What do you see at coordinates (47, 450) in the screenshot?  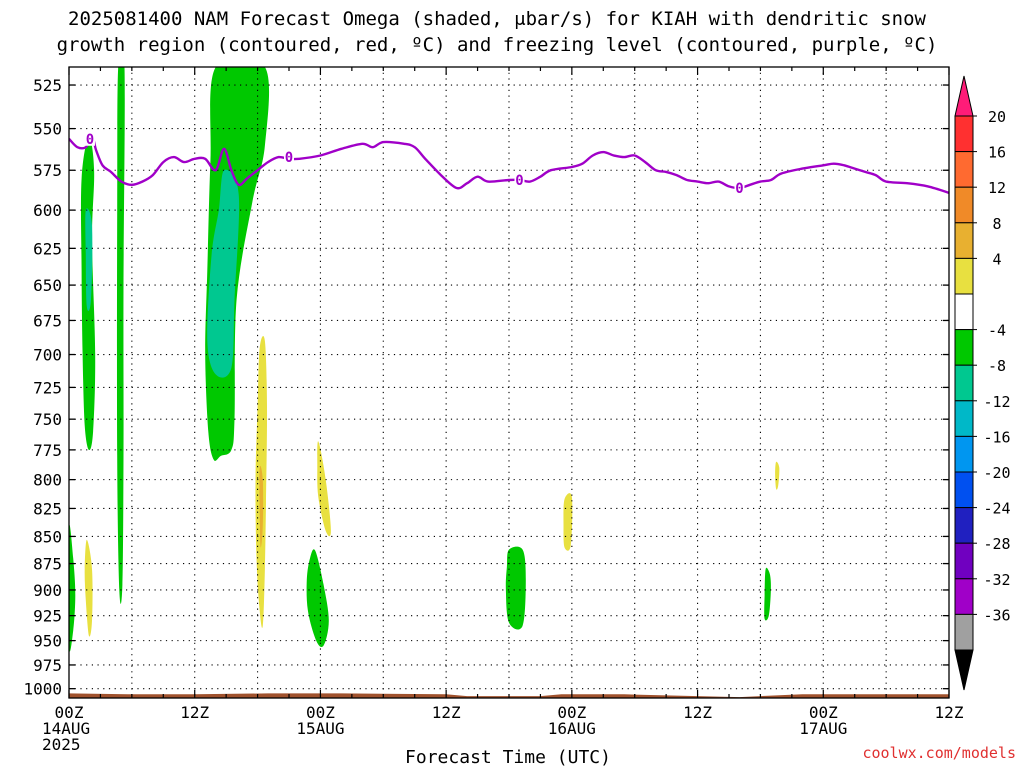 I see `y-tick-label: 775` at bounding box center [47, 450].